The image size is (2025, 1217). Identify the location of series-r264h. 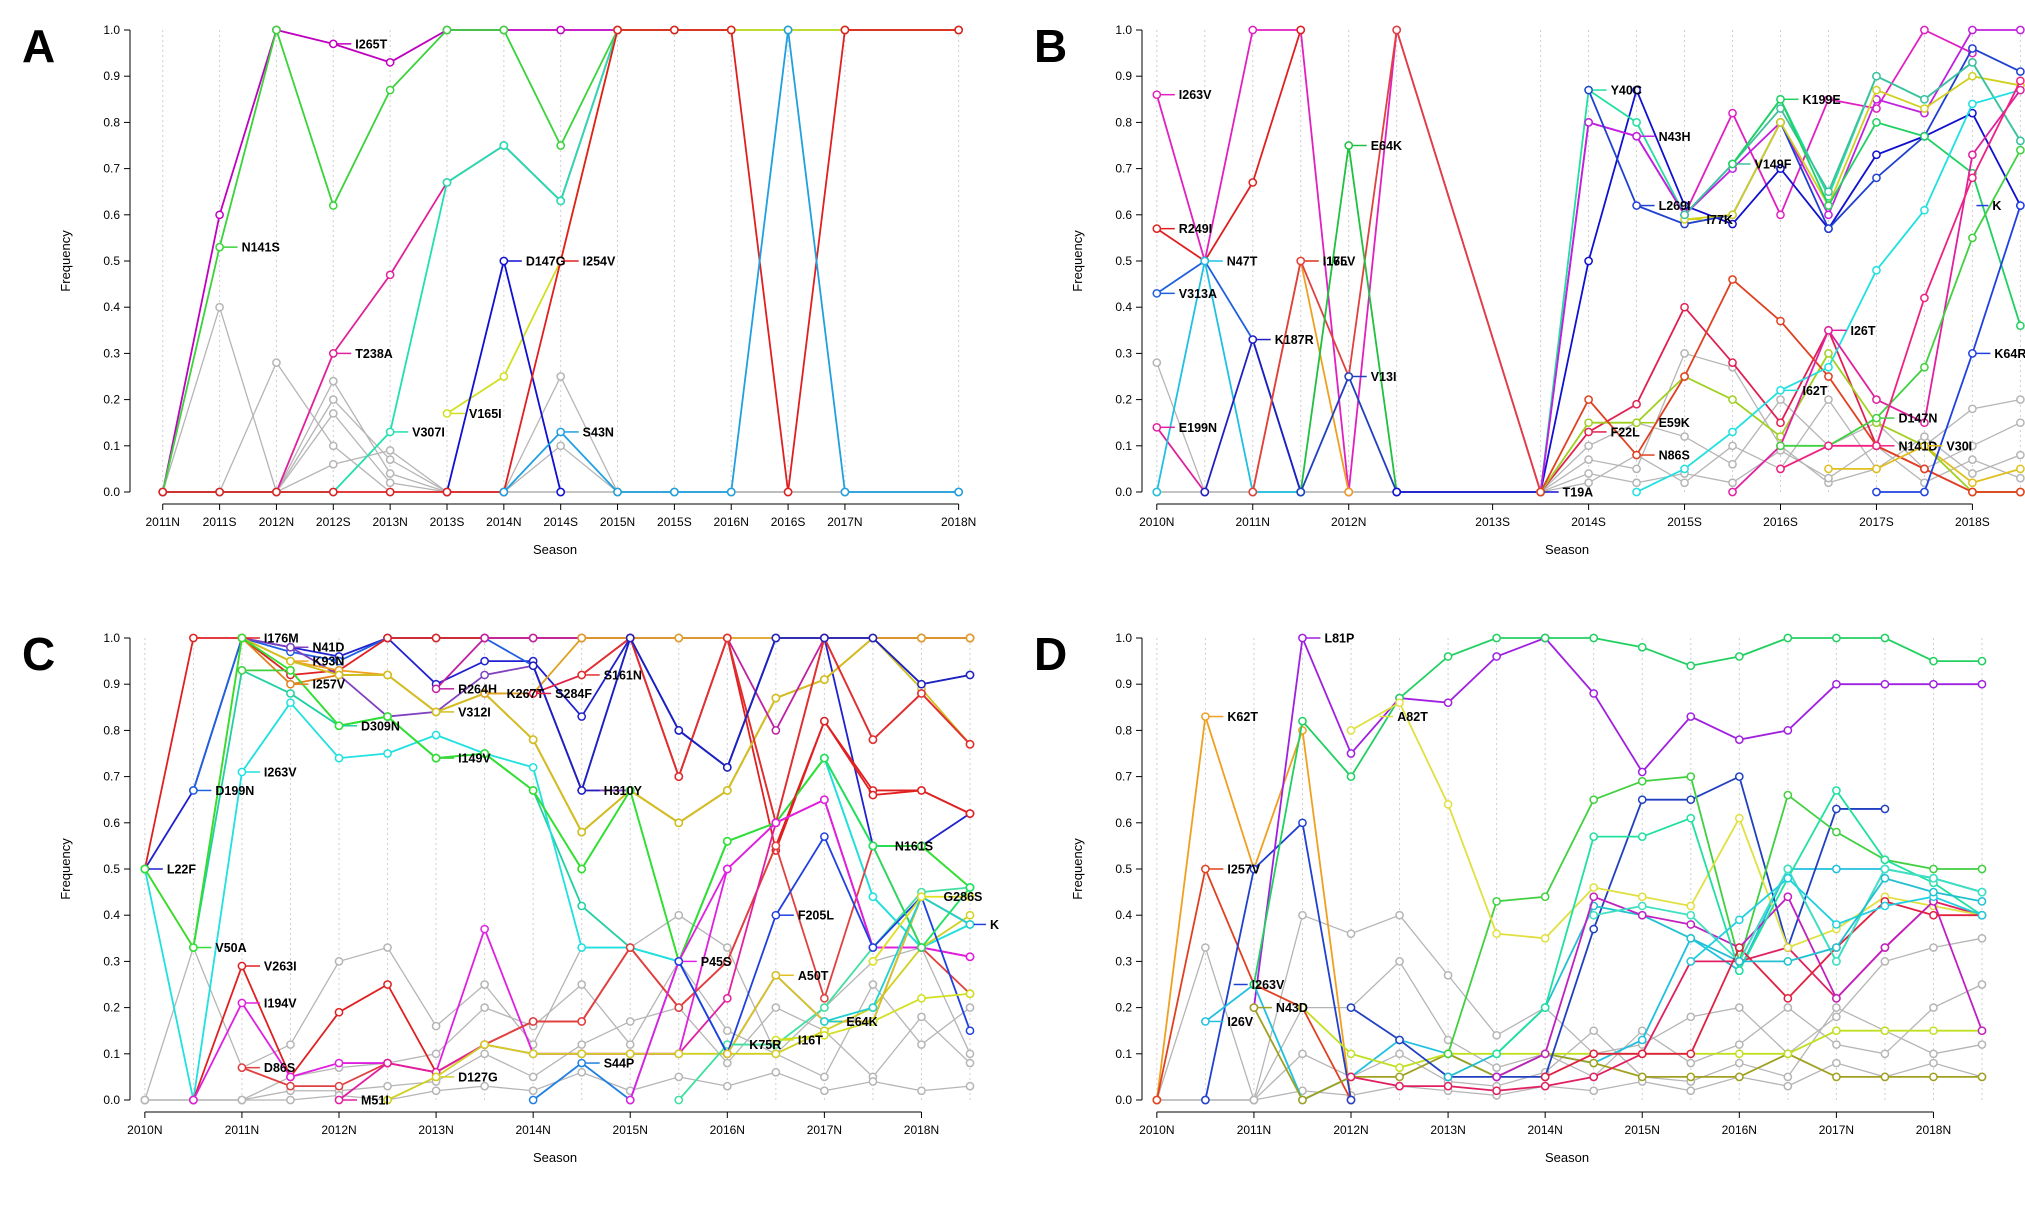
(703, 684).